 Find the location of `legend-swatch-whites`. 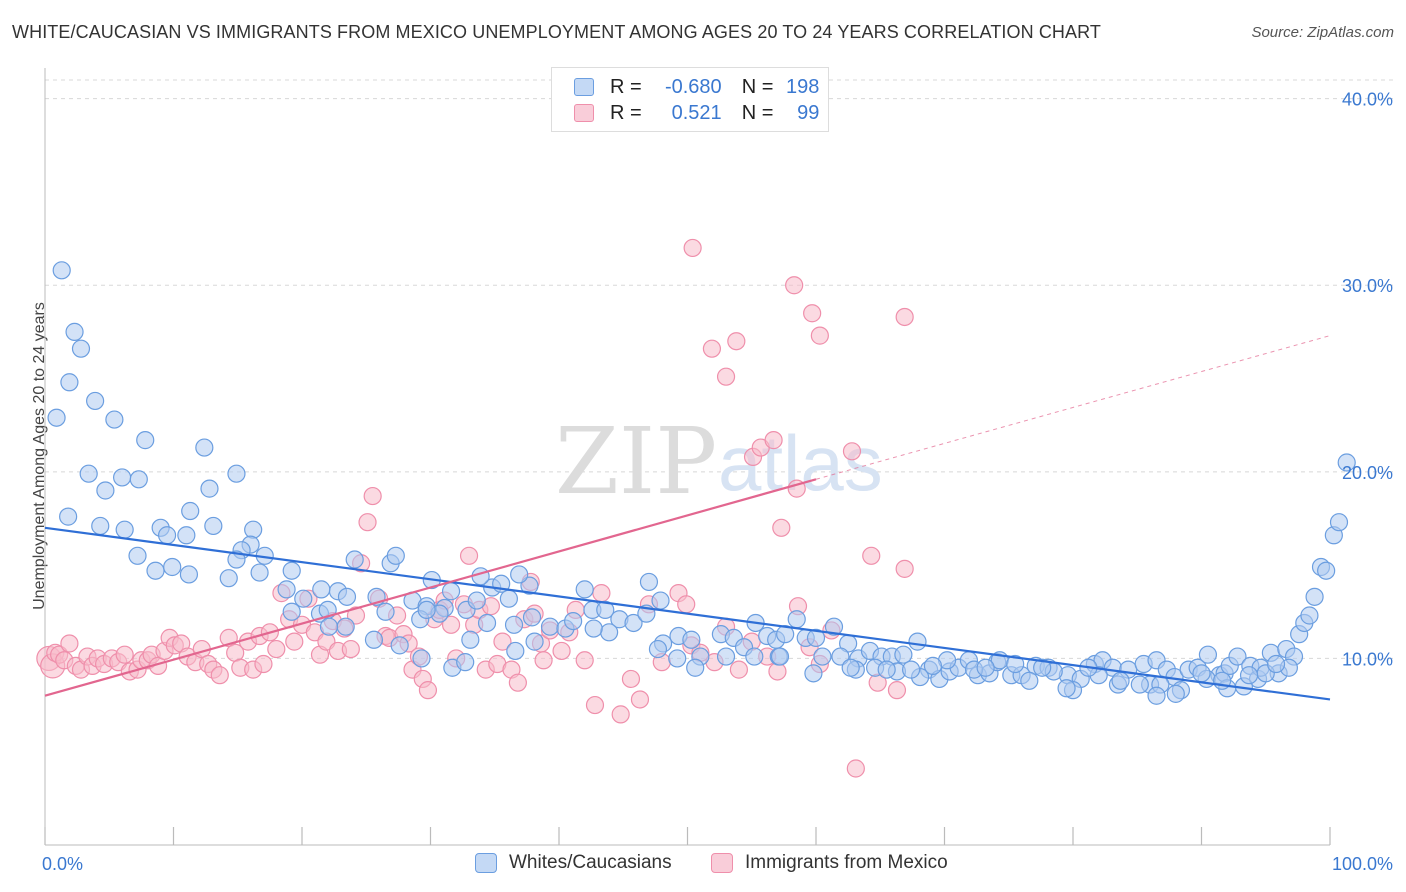

legend-swatch-whites is located at coordinates (486, 863).